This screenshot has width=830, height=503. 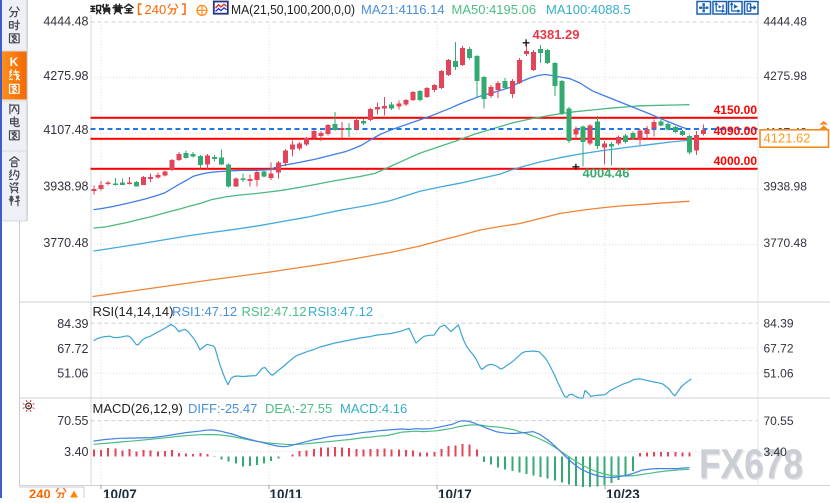 What do you see at coordinates (736, 131) in the screenshot?
I see `svg-text: 4090.00` at bounding box center [736, 131].